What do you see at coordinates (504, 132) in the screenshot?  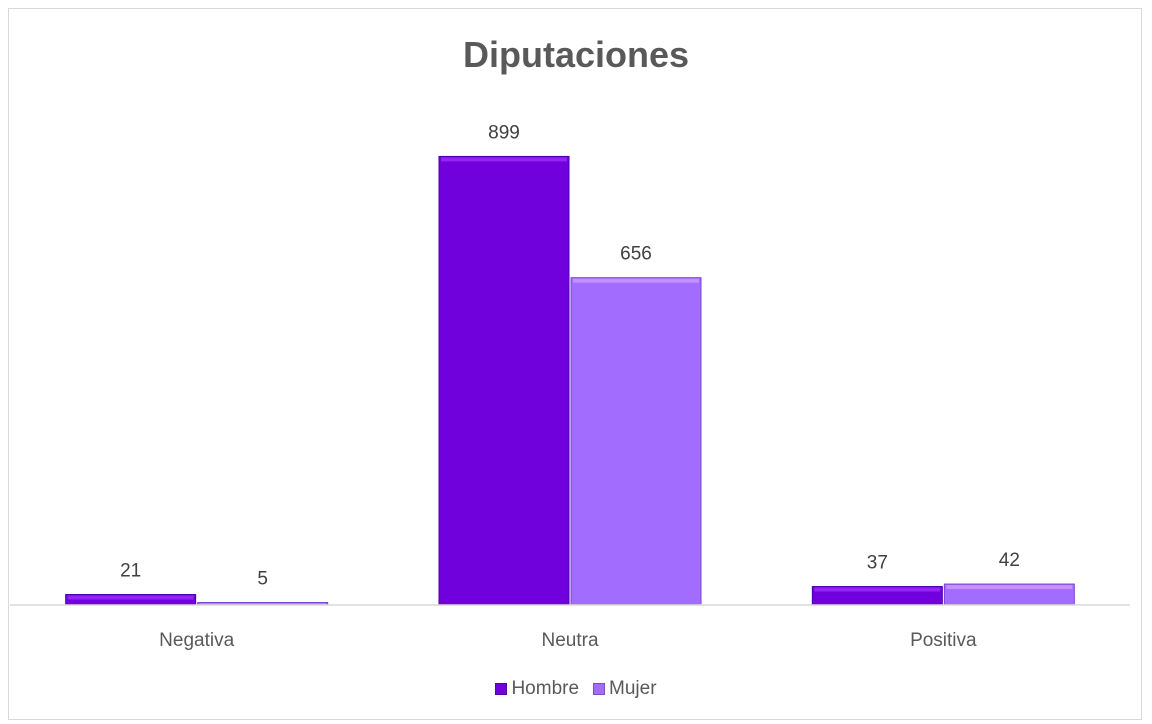 I see `data-label-hombre-neutra: 899` at bounding box center [504, 132].